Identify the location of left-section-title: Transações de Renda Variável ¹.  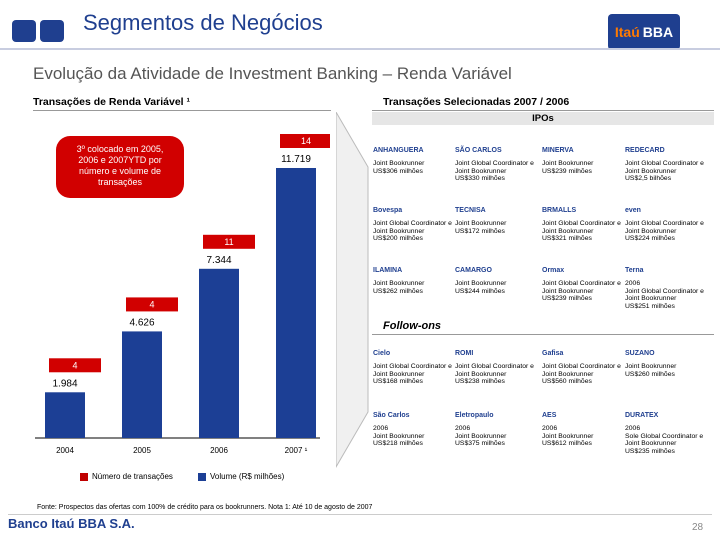
(111, 102).